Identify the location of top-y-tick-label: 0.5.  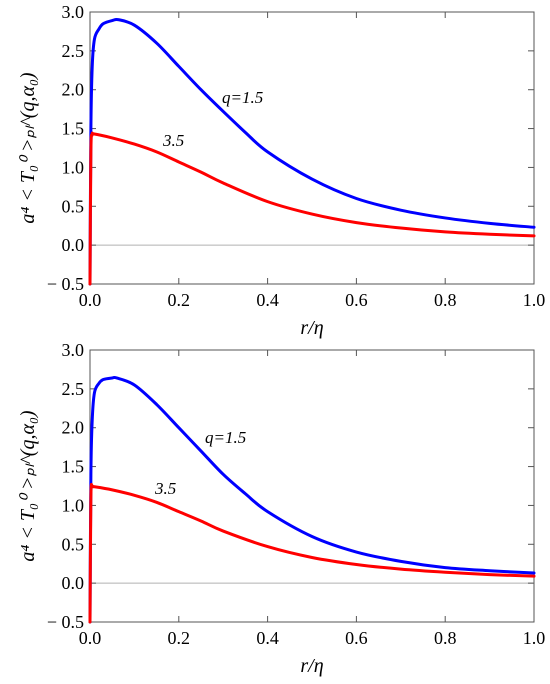
(73, 206).